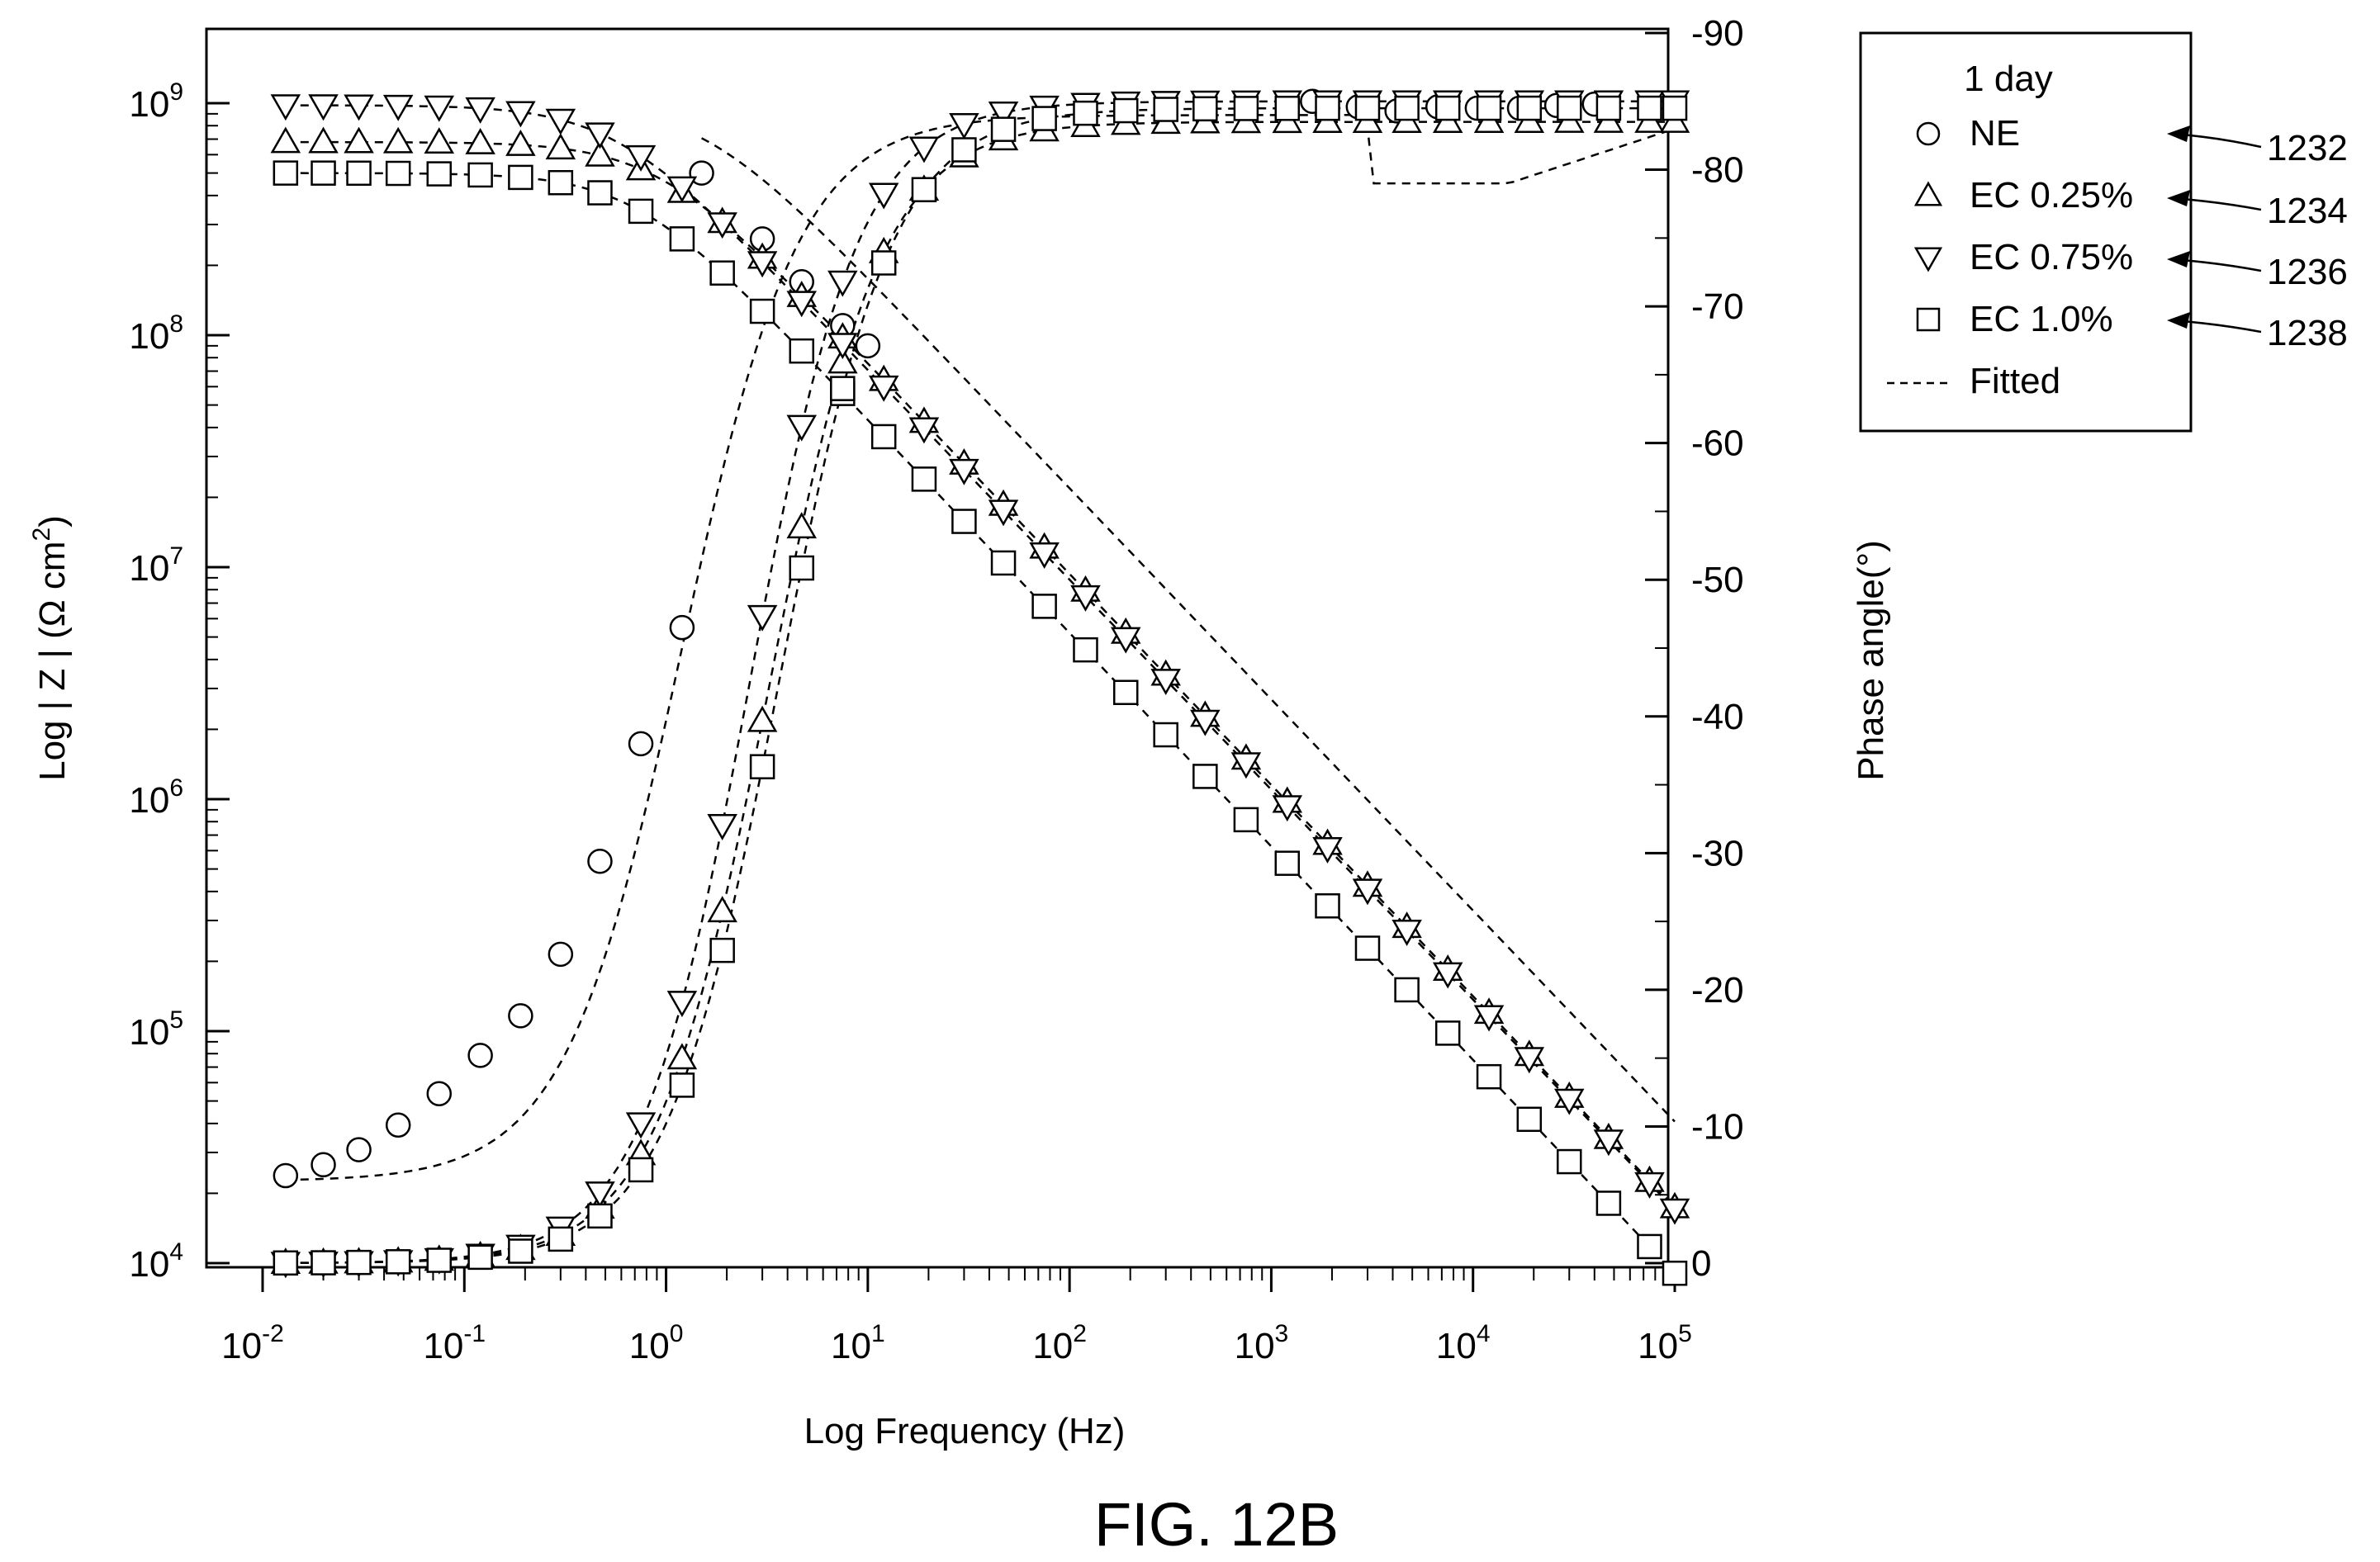 The height and width of the screenshot is (1562, 2380). Describe the element at coordinates (1717, 170) in the screenshot. I see `y2-tick-label: -80` at that location.